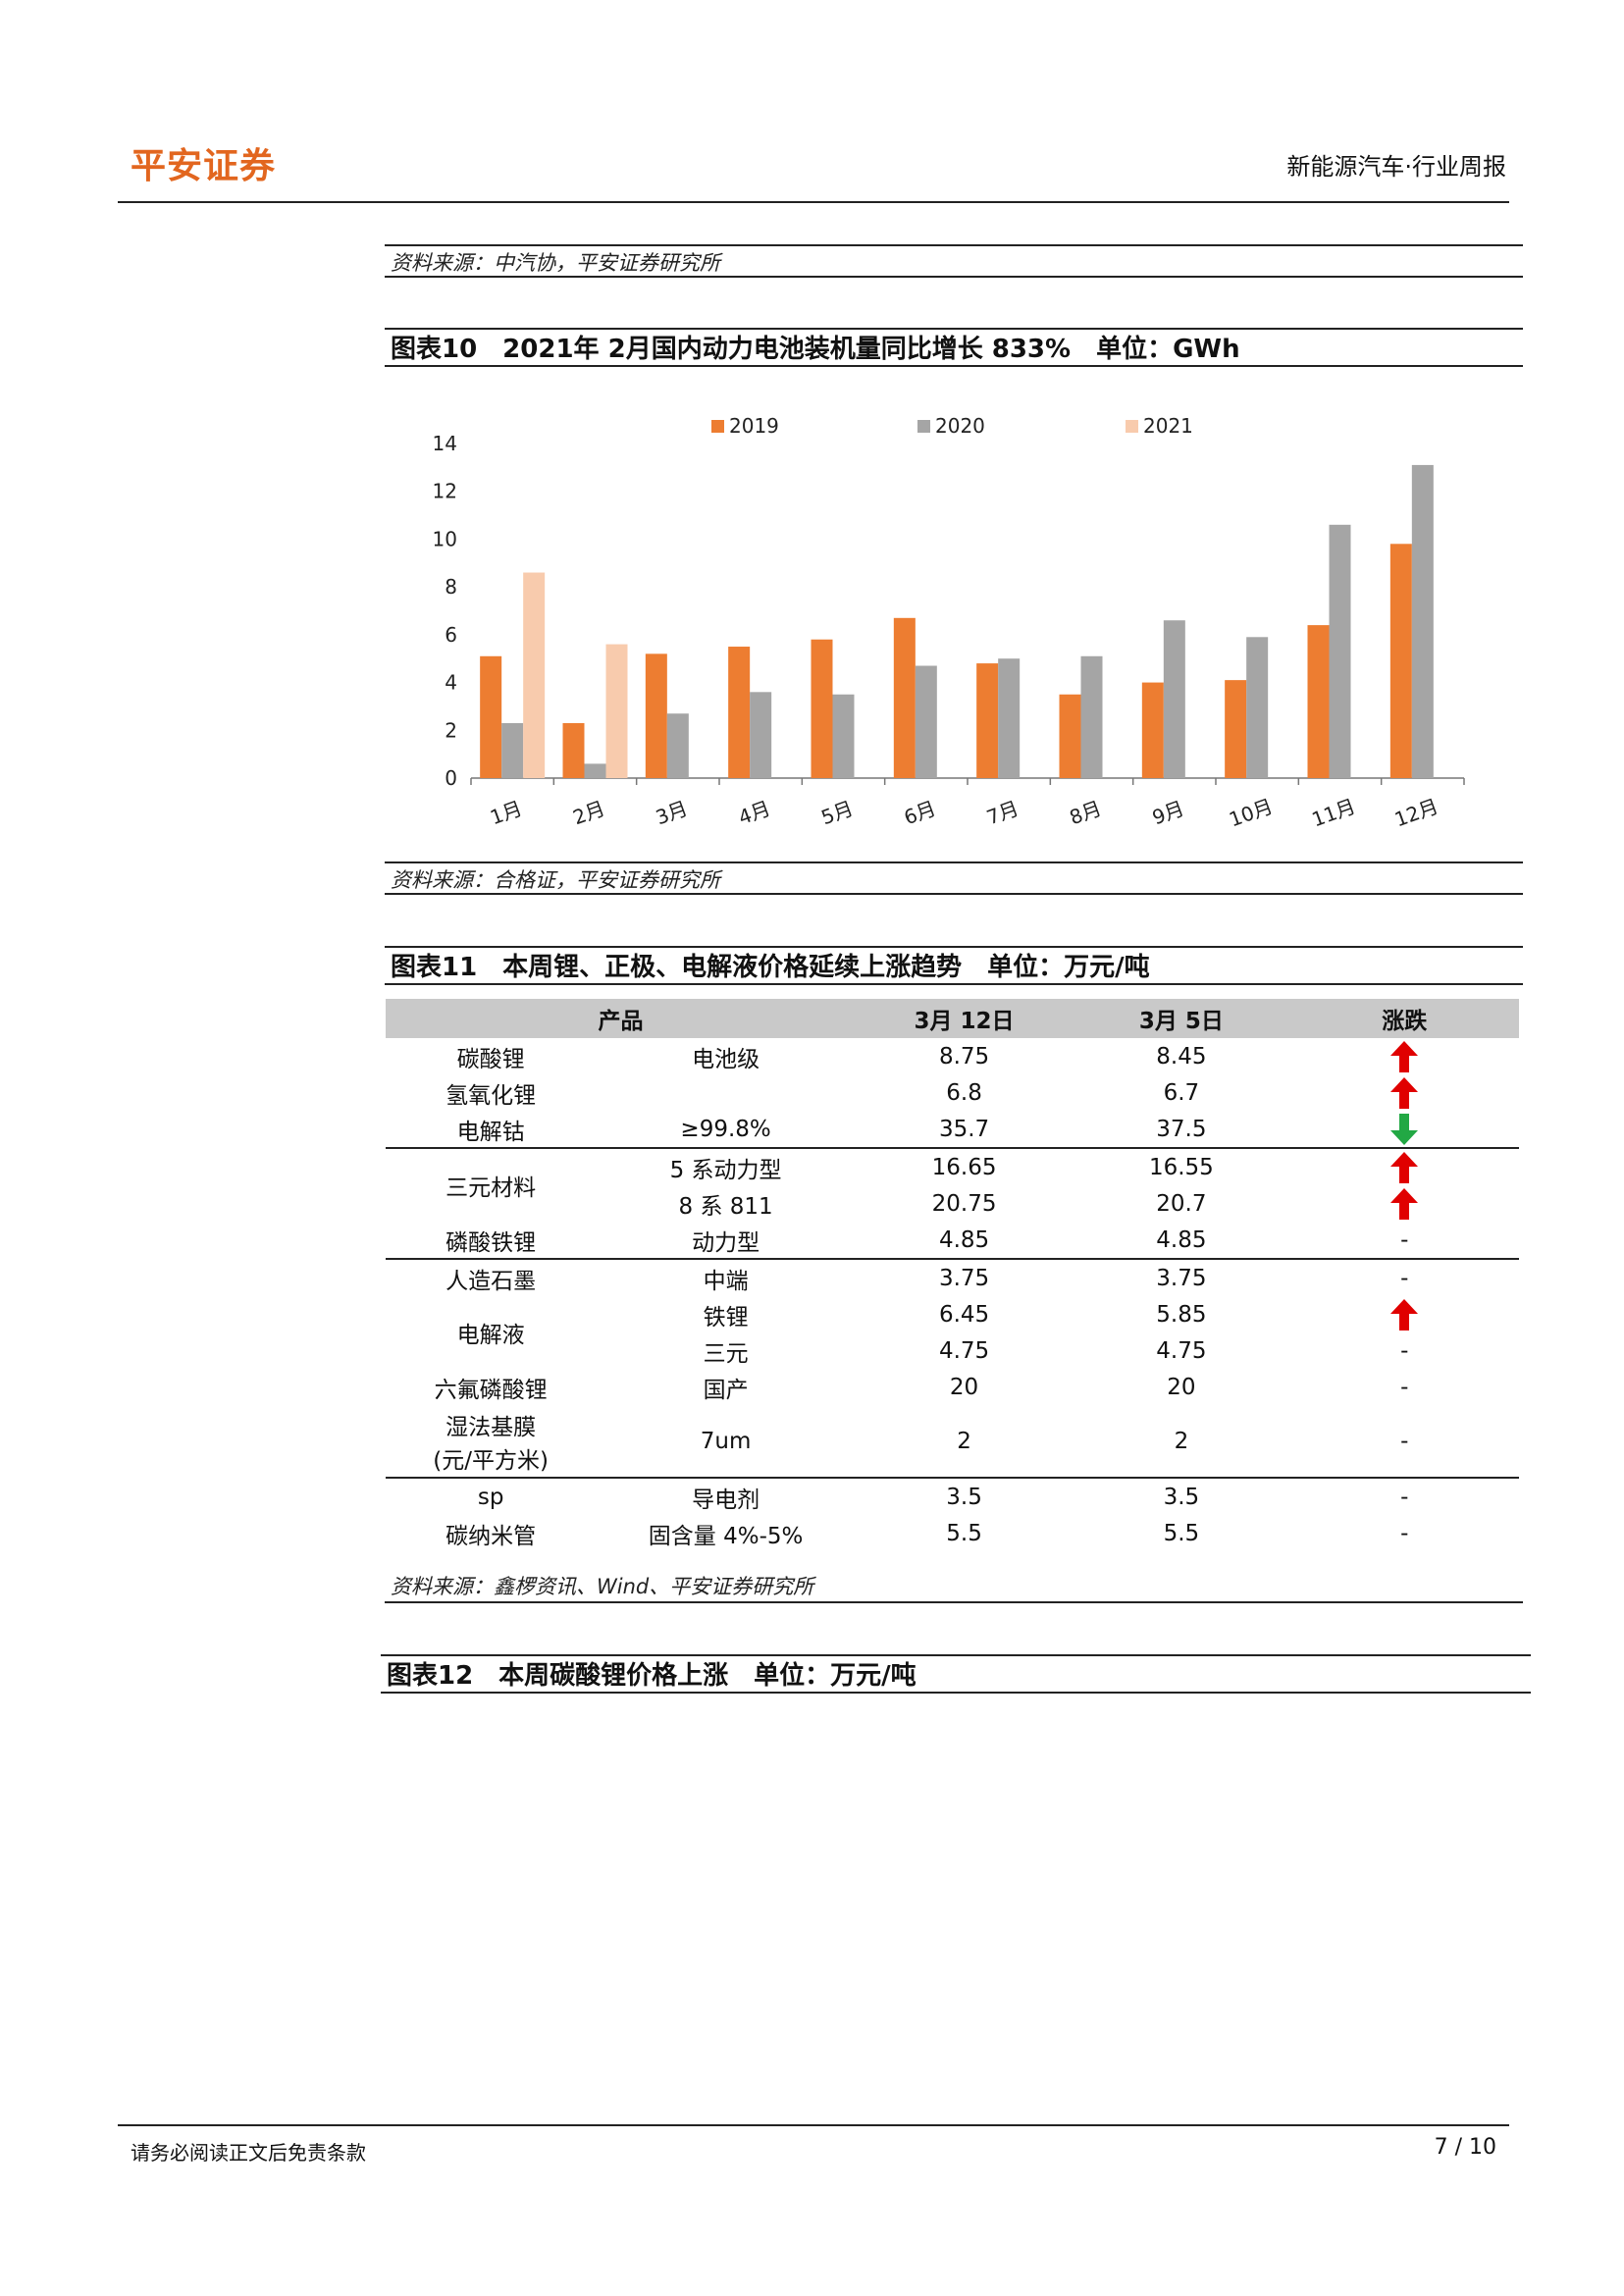 The height and width of the screenshot is (2296, 1624). What do you see at coordinates (491, 1496) in the screenshot?
I see `cell-product: sp` at bounding box center [491, 1496].